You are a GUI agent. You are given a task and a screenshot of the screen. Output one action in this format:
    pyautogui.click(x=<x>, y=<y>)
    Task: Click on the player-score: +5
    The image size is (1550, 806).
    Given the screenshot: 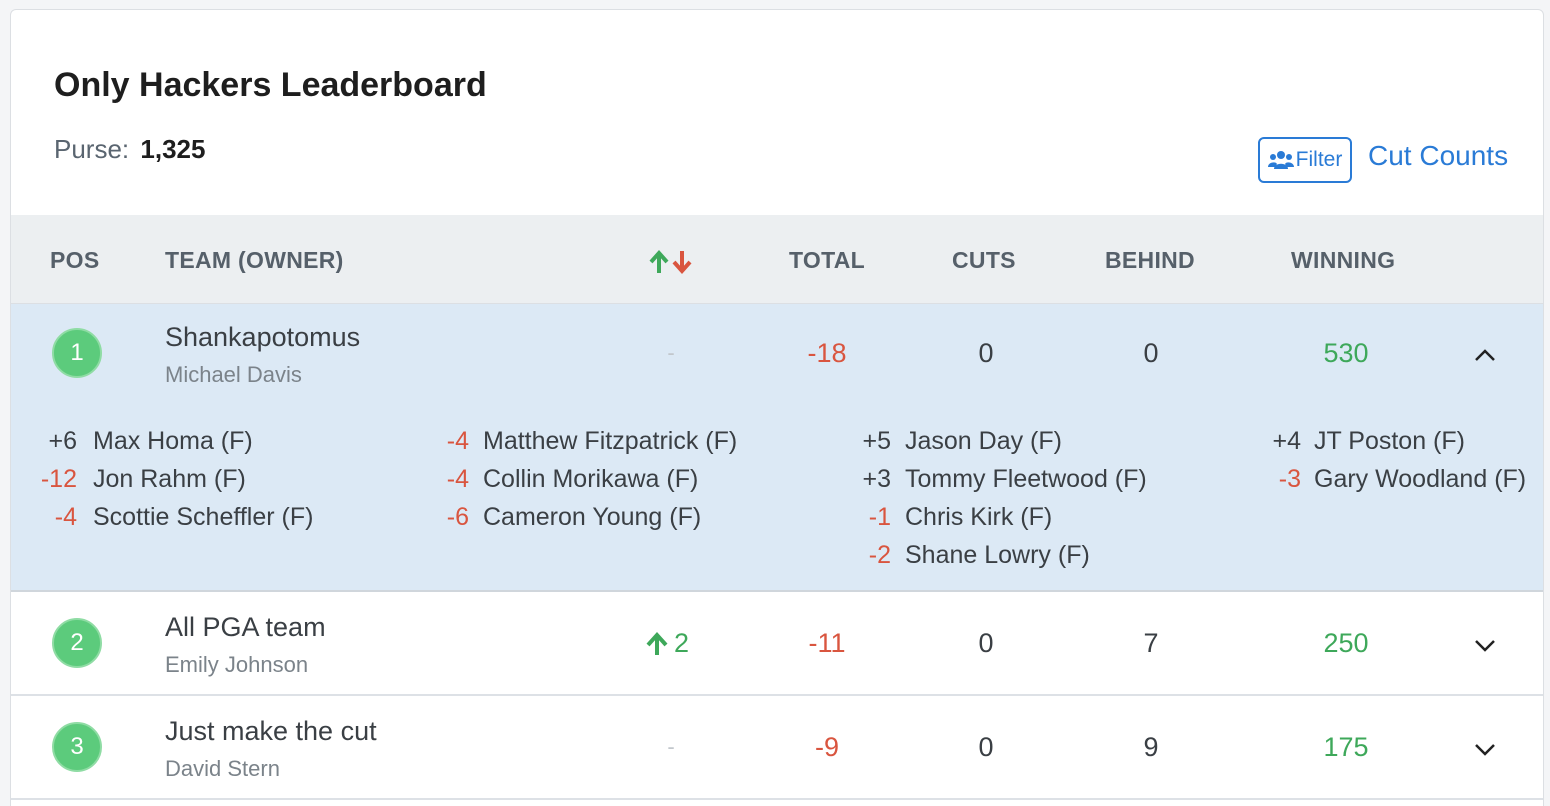 What is the action you would take?
    pyautogui.click(x=876, y=441)
    